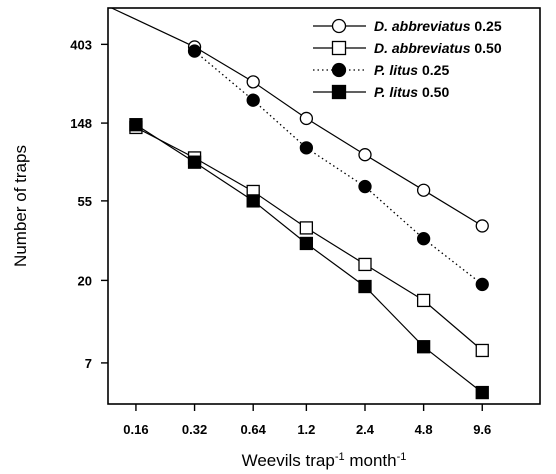  Describe the element at coordinates (88, 363) in the screenshot. I see `y-tick-label-0: 7` at that location.